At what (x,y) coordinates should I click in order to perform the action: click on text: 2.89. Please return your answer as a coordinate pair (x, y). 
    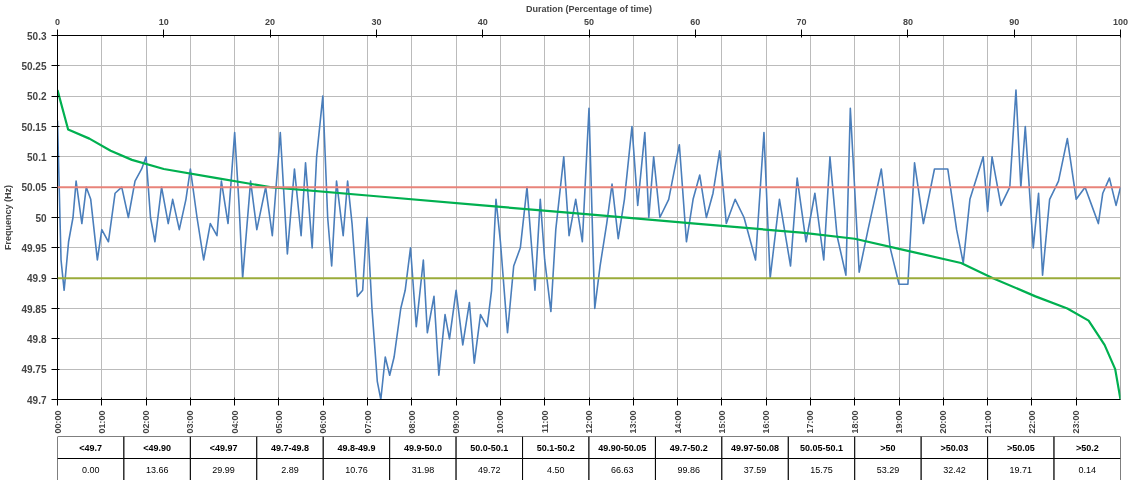
    Looking at the image, I should click on (290, 469).